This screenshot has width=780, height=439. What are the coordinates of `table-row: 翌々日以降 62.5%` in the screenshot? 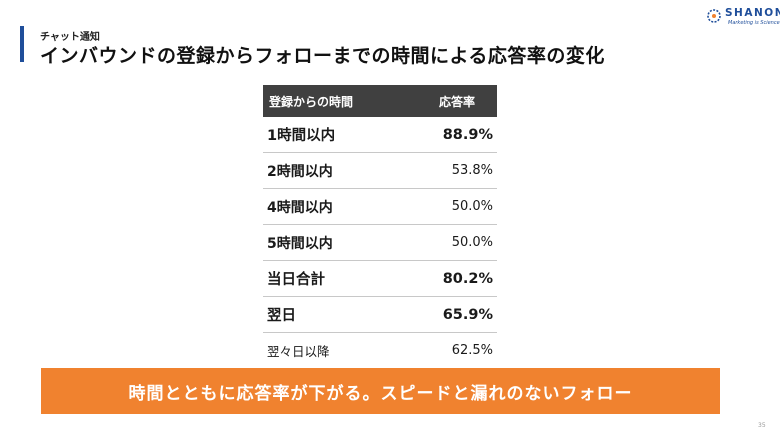 It's located at (380, 351).